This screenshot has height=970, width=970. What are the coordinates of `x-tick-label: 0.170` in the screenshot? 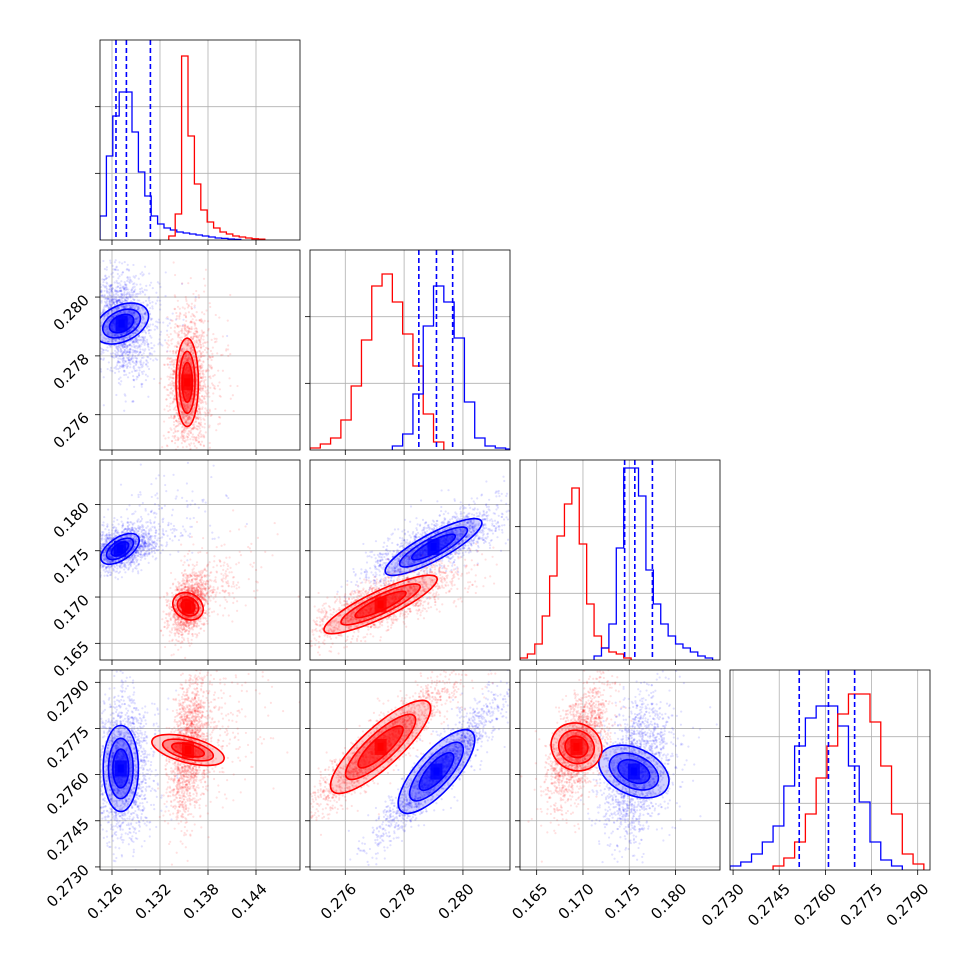 It's located at (576, 901).